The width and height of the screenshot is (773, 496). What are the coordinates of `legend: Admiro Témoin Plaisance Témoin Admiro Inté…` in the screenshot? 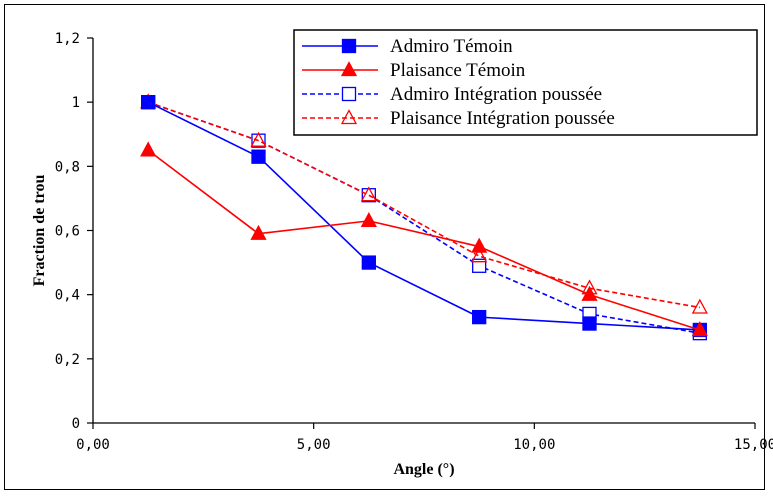 It's located at (525, 82).